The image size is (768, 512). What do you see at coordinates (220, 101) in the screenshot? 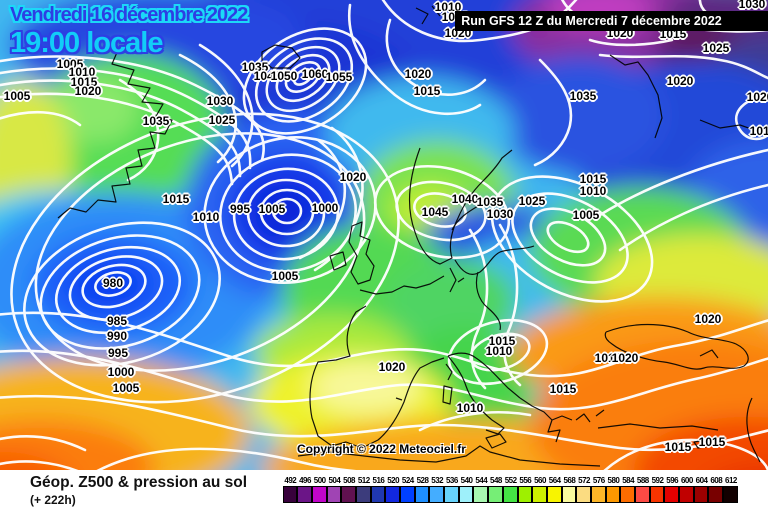
I see `pressure-label: 1030` at bounding box center [220, 101].